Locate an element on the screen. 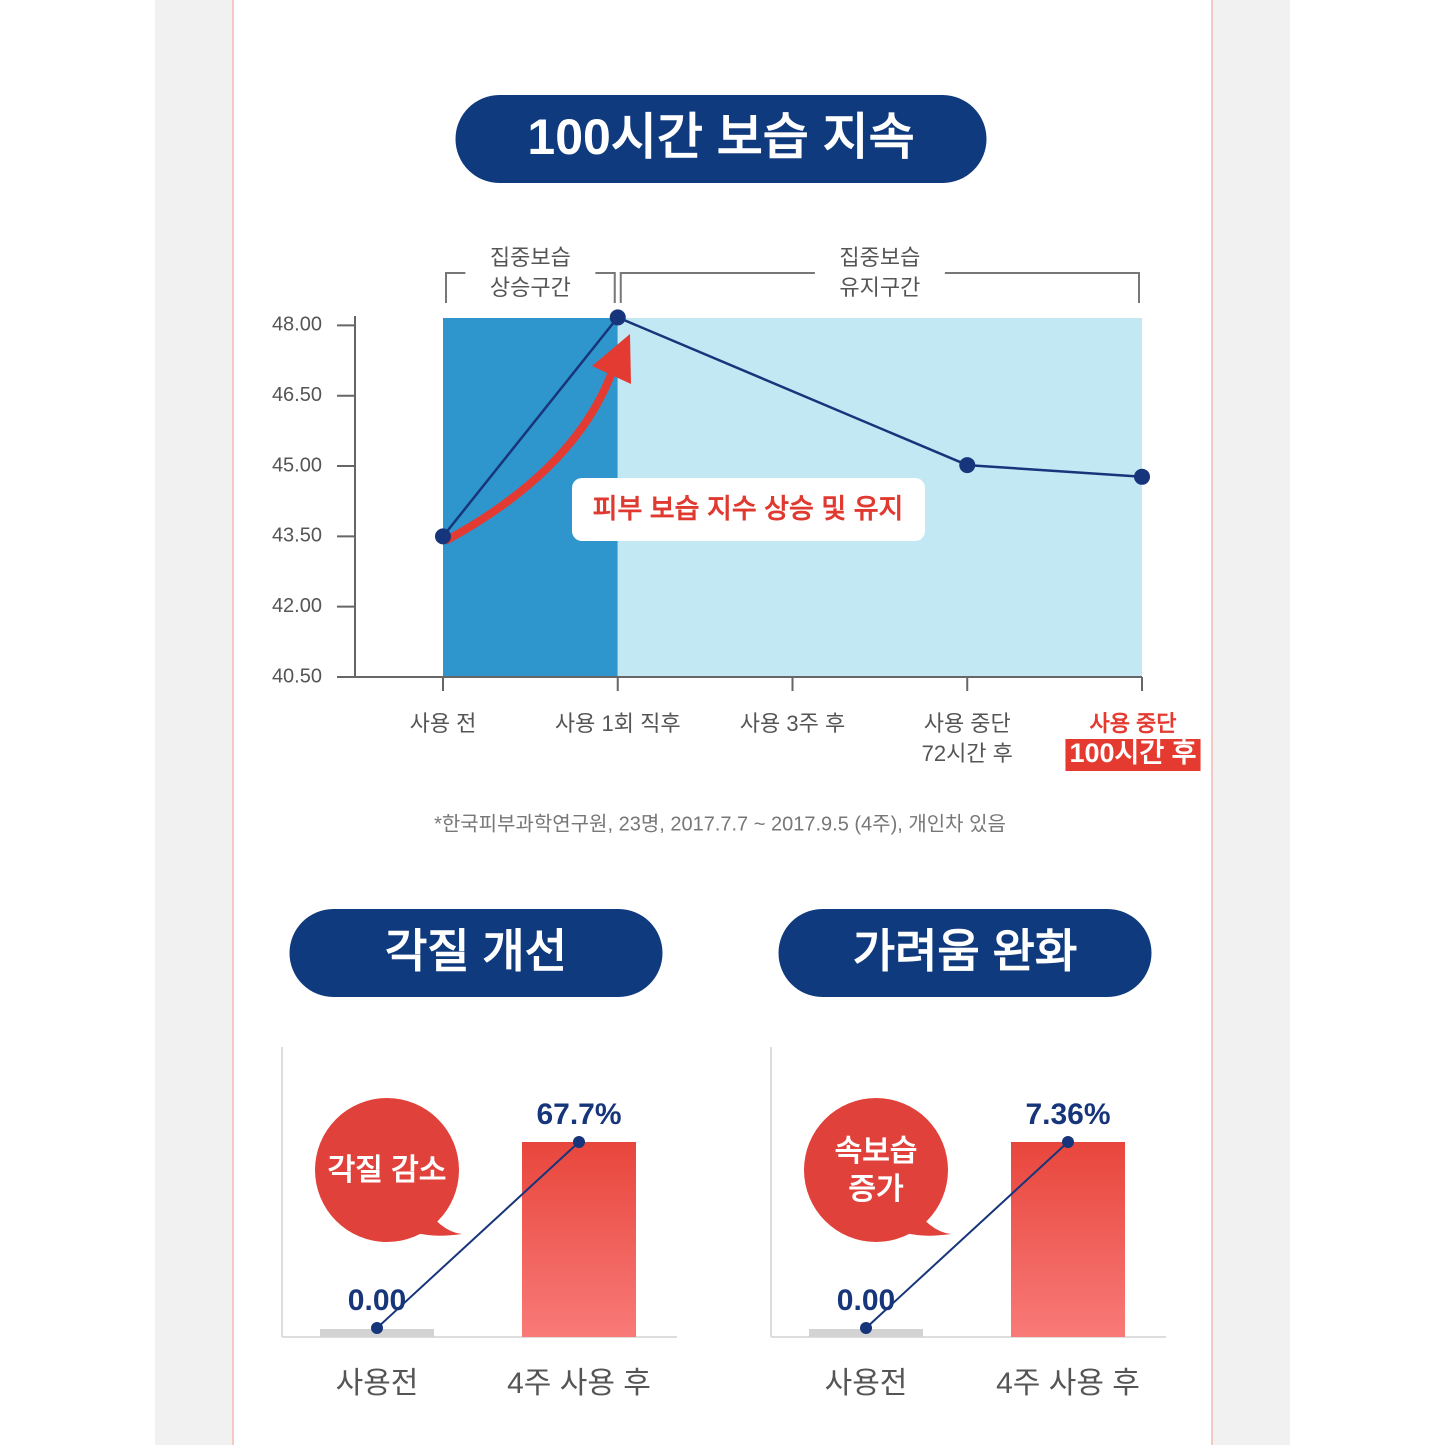 The height and width of the screenshot is (1445, 1445). highlight-box is located at coordinates (1133, 755).